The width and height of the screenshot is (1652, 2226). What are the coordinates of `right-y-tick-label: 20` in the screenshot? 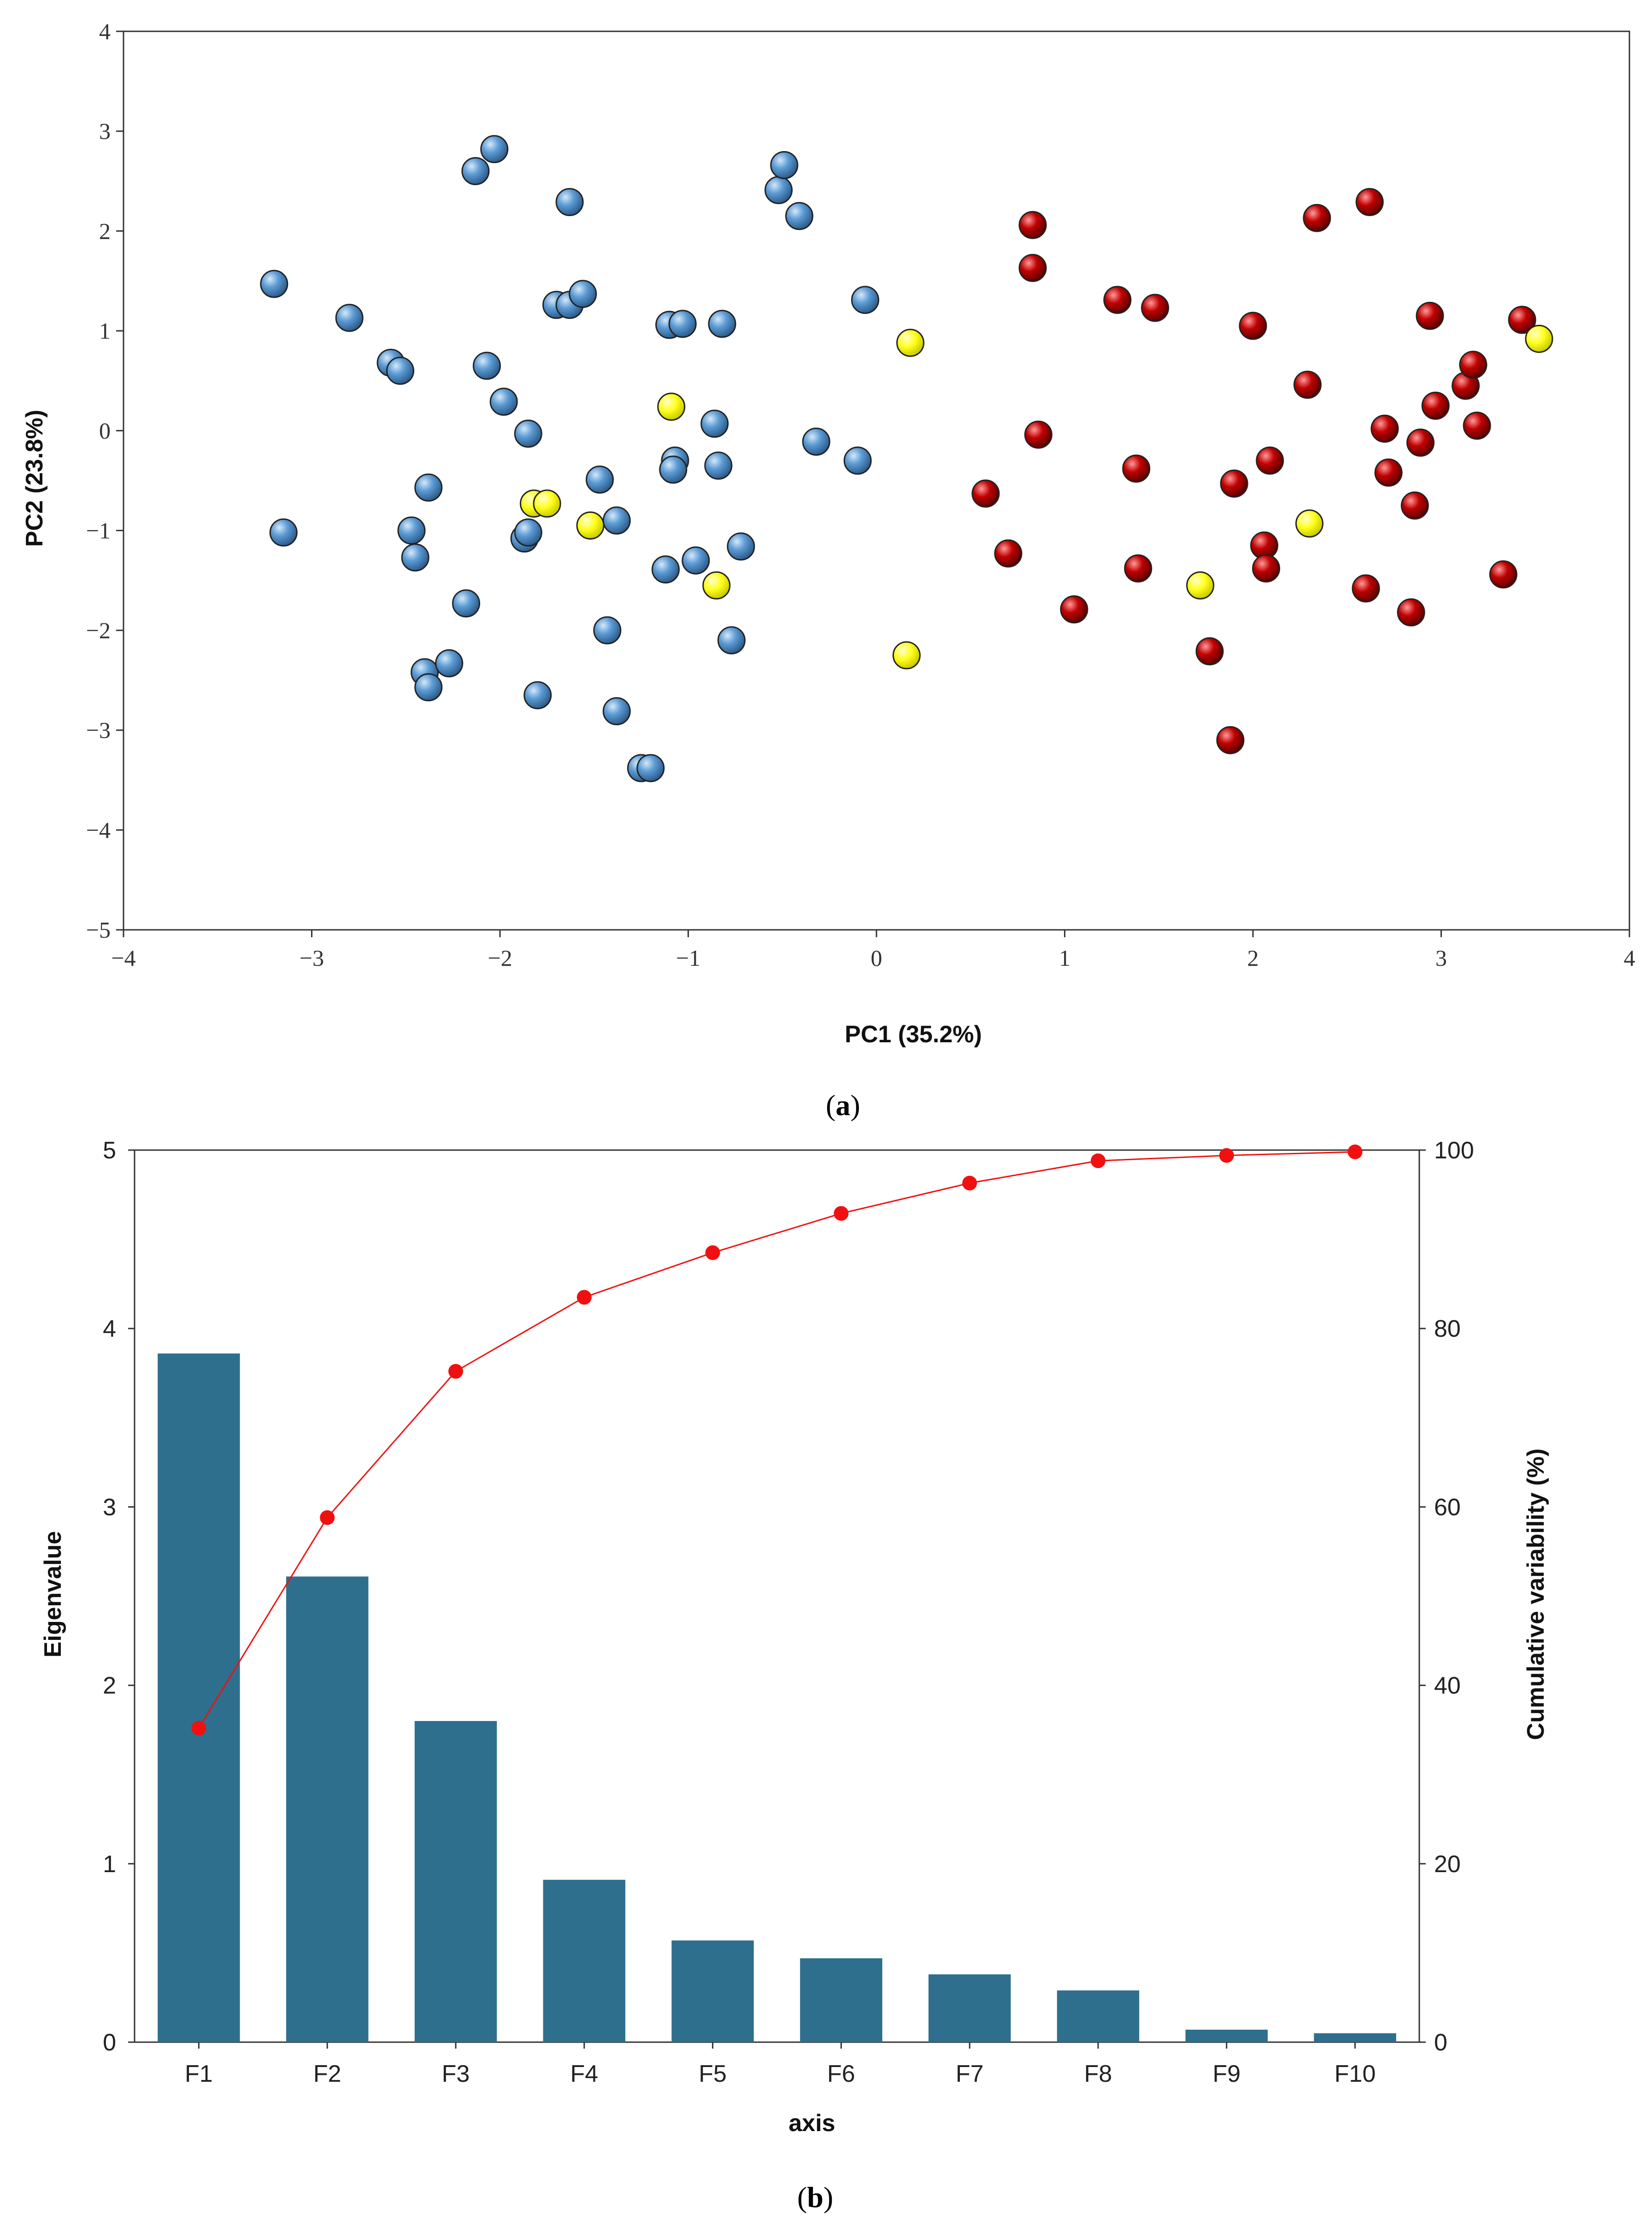 It's located at (1447, 1864).